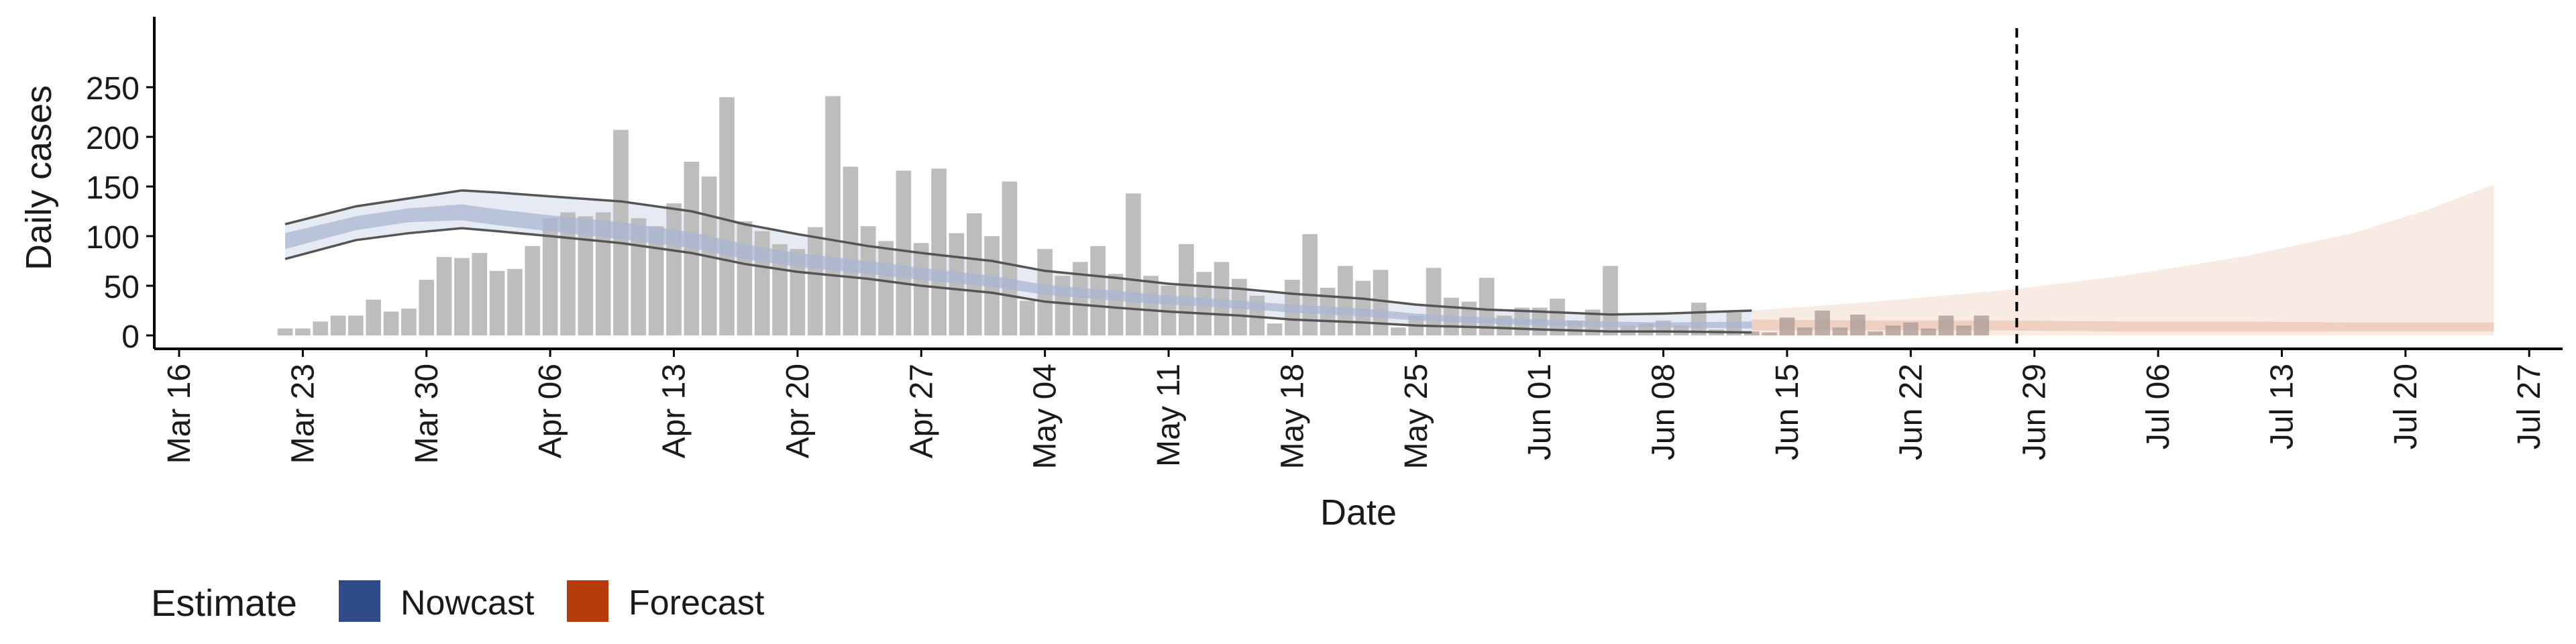 The width and height of the screenshot is (2576, 644). I want to click on forecast-outer-band, so click(2123, 259).